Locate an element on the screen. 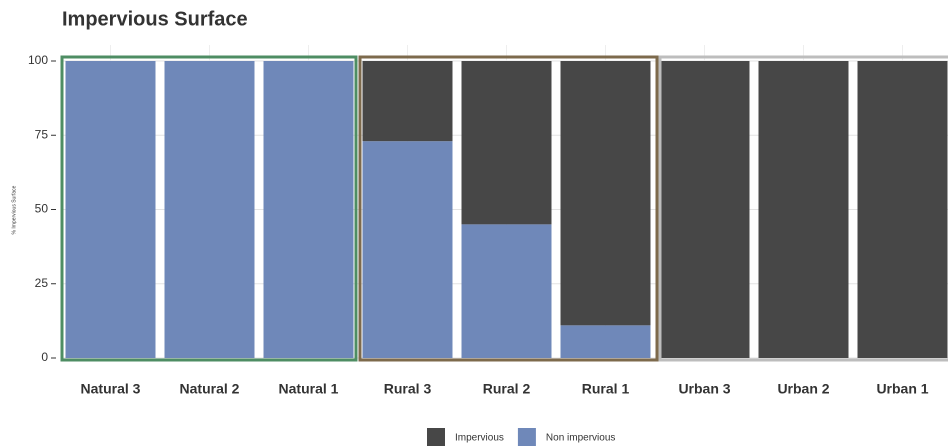 The image size is (948, 446). y-tick-label: 100 is located at coordinates (38, 60).